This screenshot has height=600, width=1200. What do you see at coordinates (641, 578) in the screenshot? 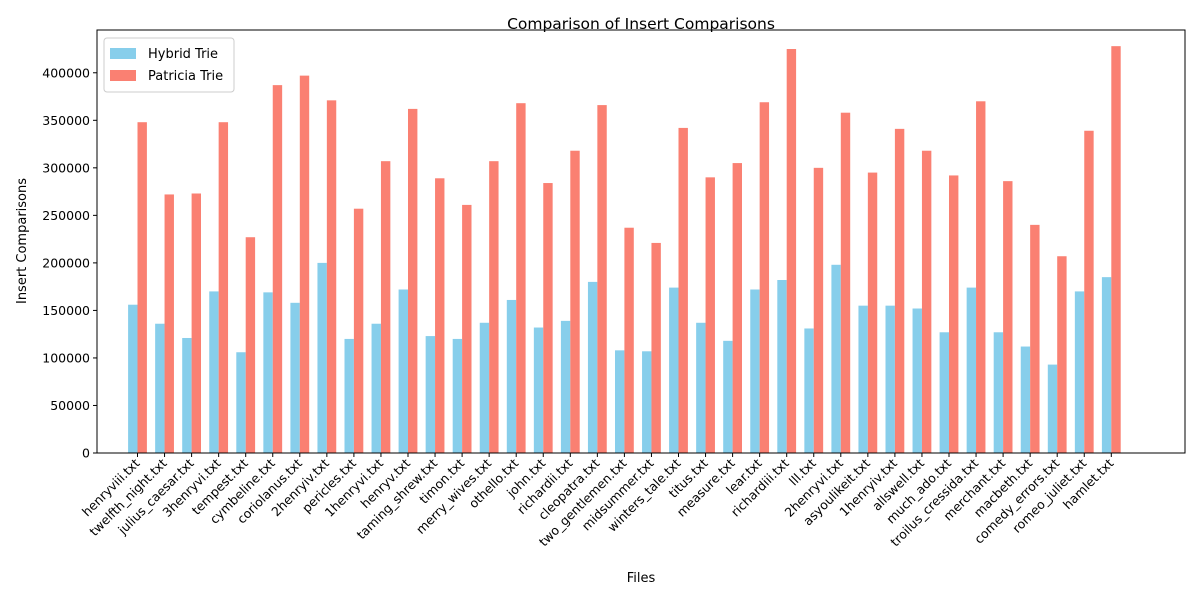
I see `x-axis-label: Files` at bounding box center [641, 578].